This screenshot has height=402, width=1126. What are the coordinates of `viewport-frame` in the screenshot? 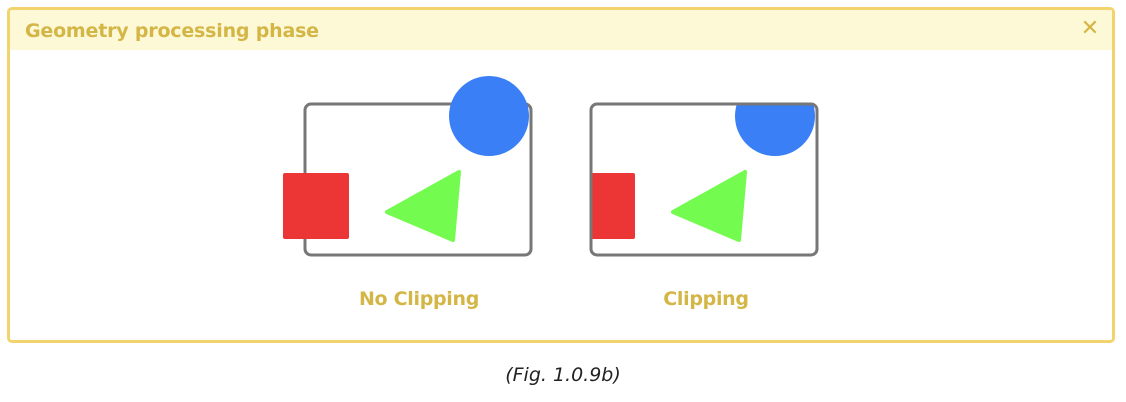 It's located at (704, 179).